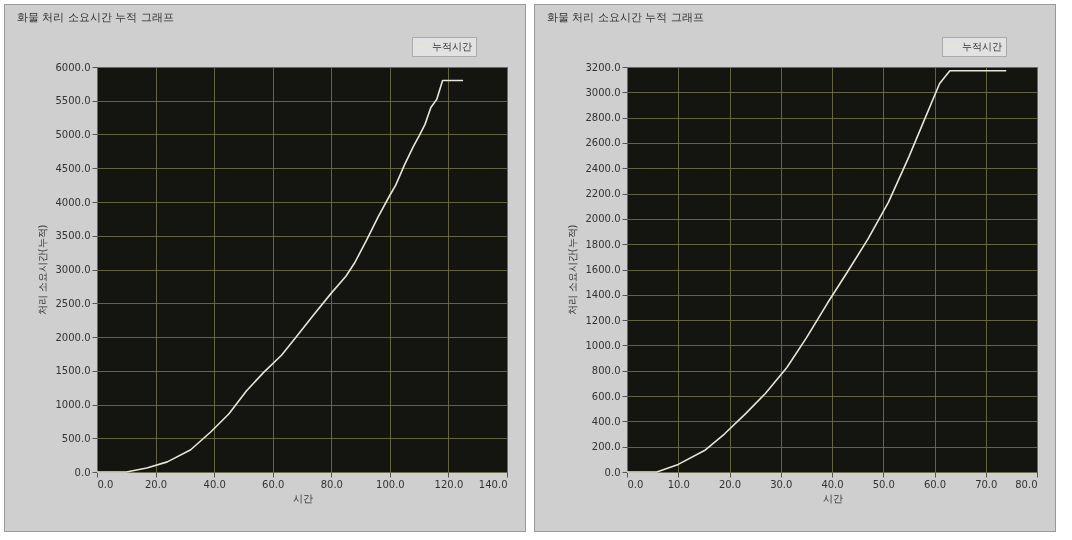 This screenshot has height=540, width=1072. I want to click on y-tick-label: 2800.0, so click(603, 118).